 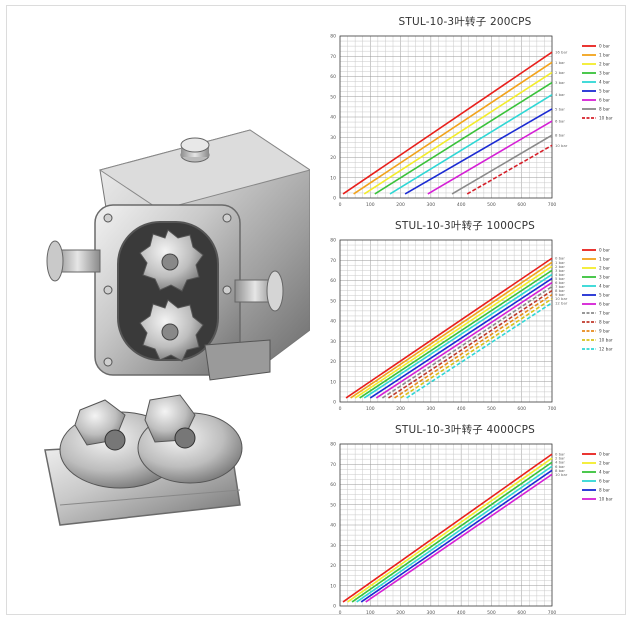 I want to click on chart-grid, so click(x=446, y=321).